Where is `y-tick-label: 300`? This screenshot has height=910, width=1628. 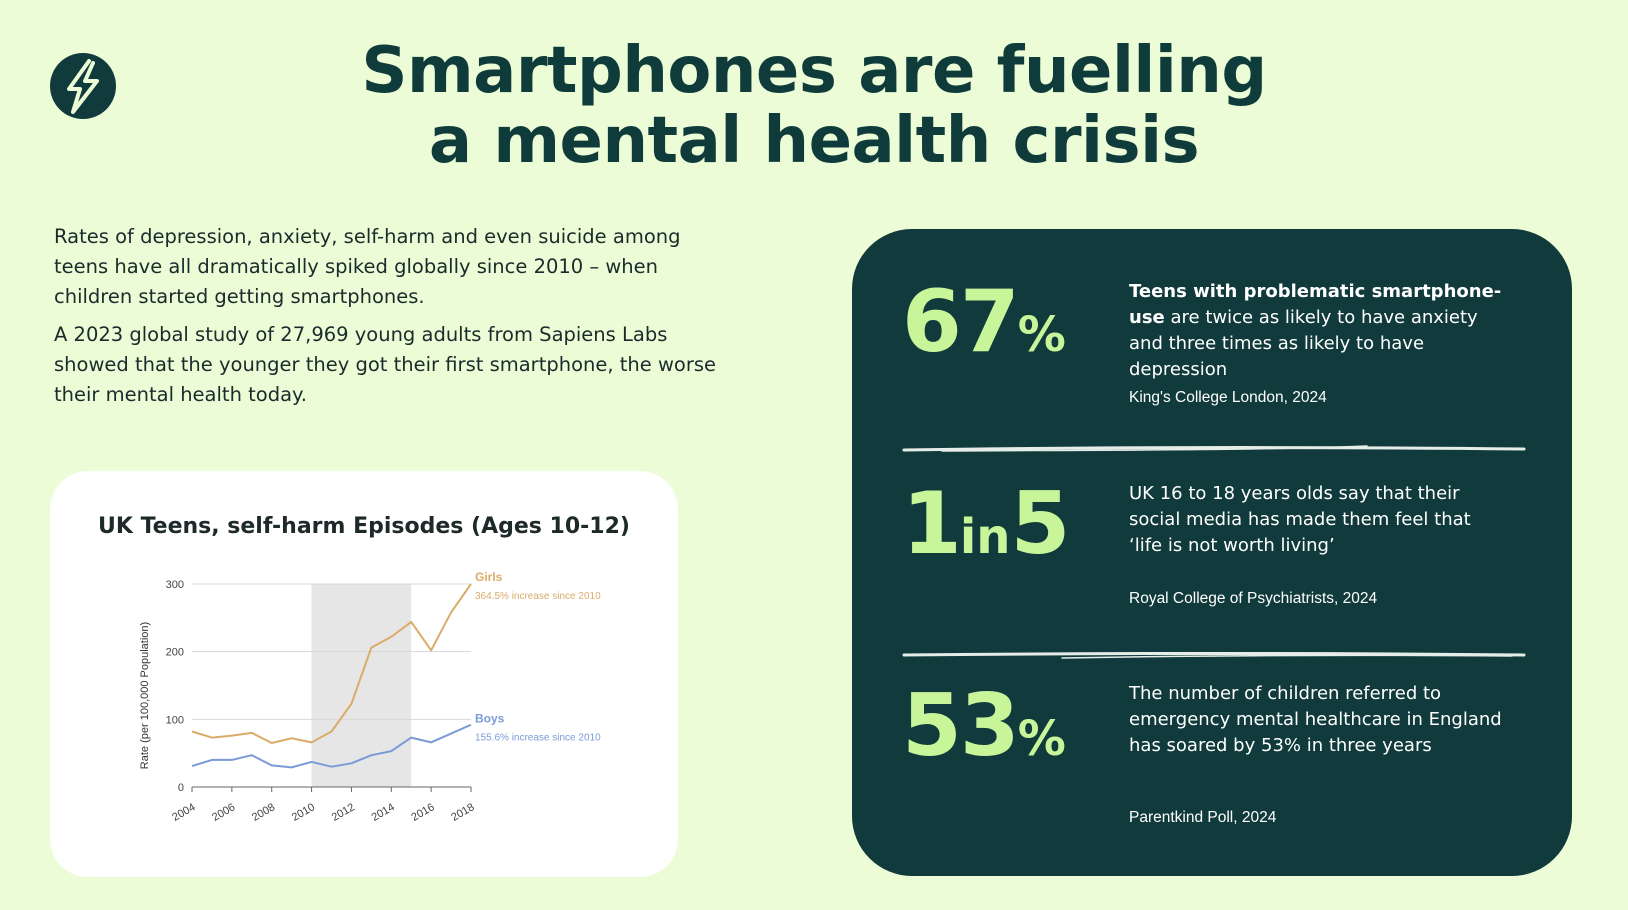
y-tick-label: 300 is located at coordinates (175, 585).